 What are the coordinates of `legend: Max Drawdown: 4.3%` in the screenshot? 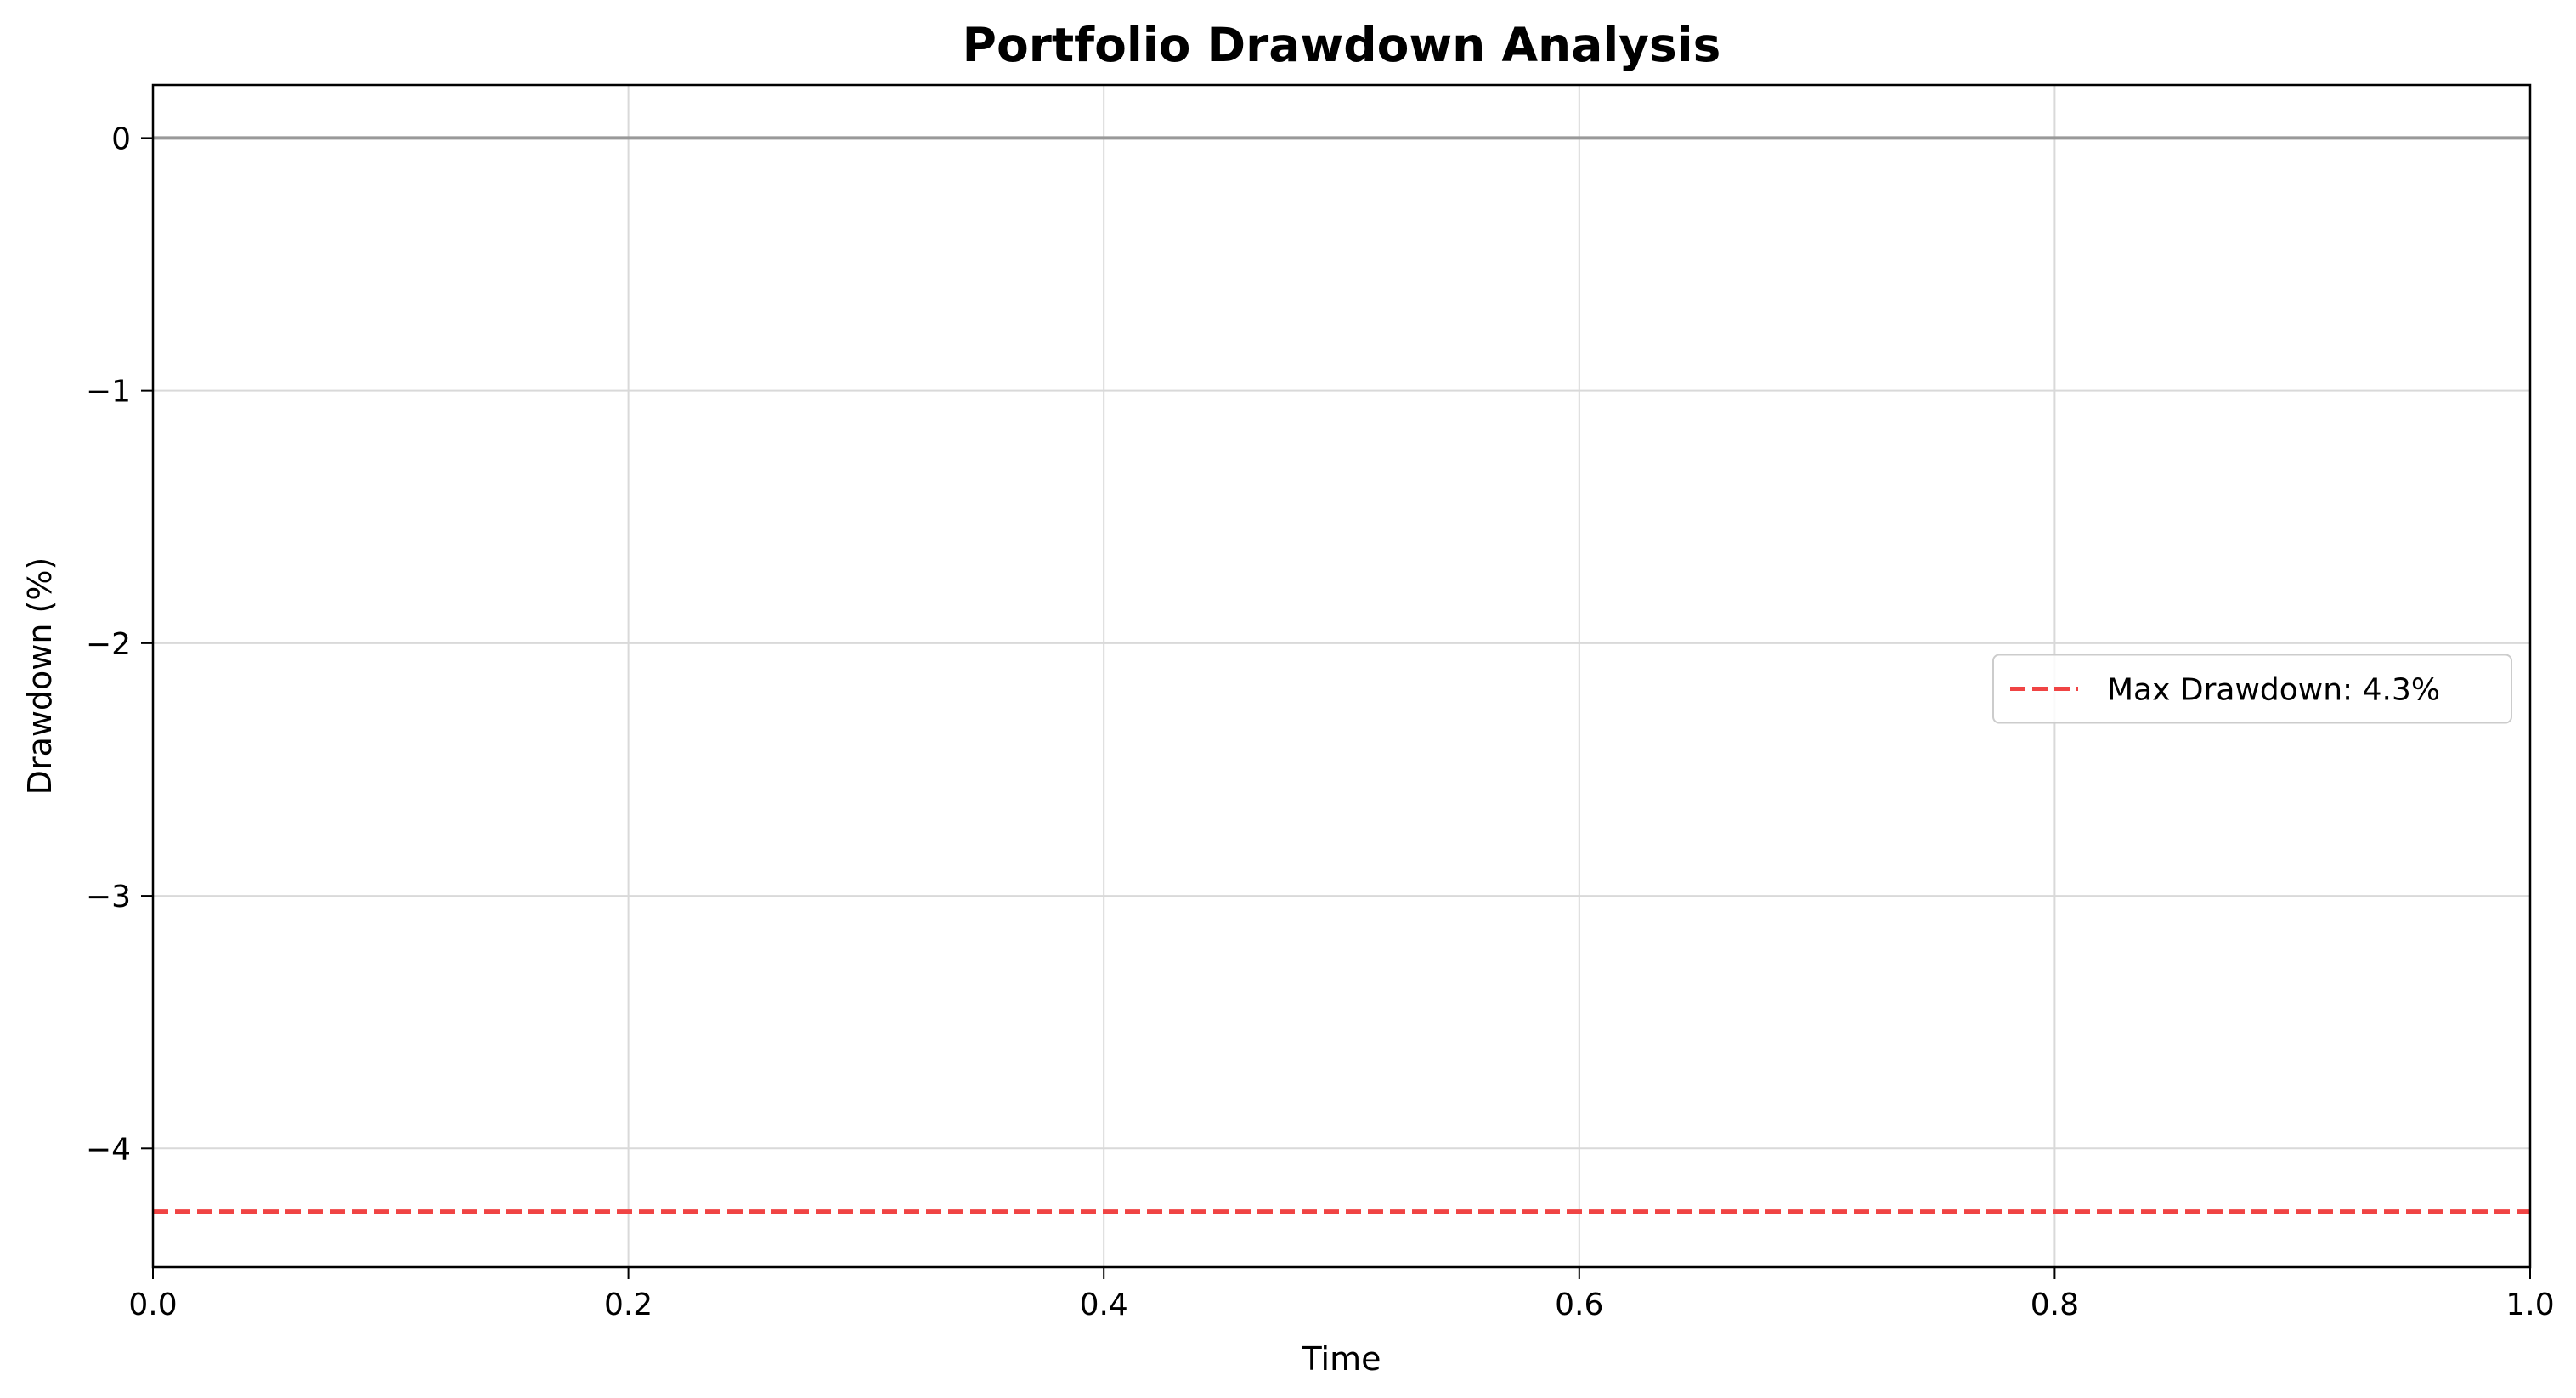 It's located at (2252, 689).